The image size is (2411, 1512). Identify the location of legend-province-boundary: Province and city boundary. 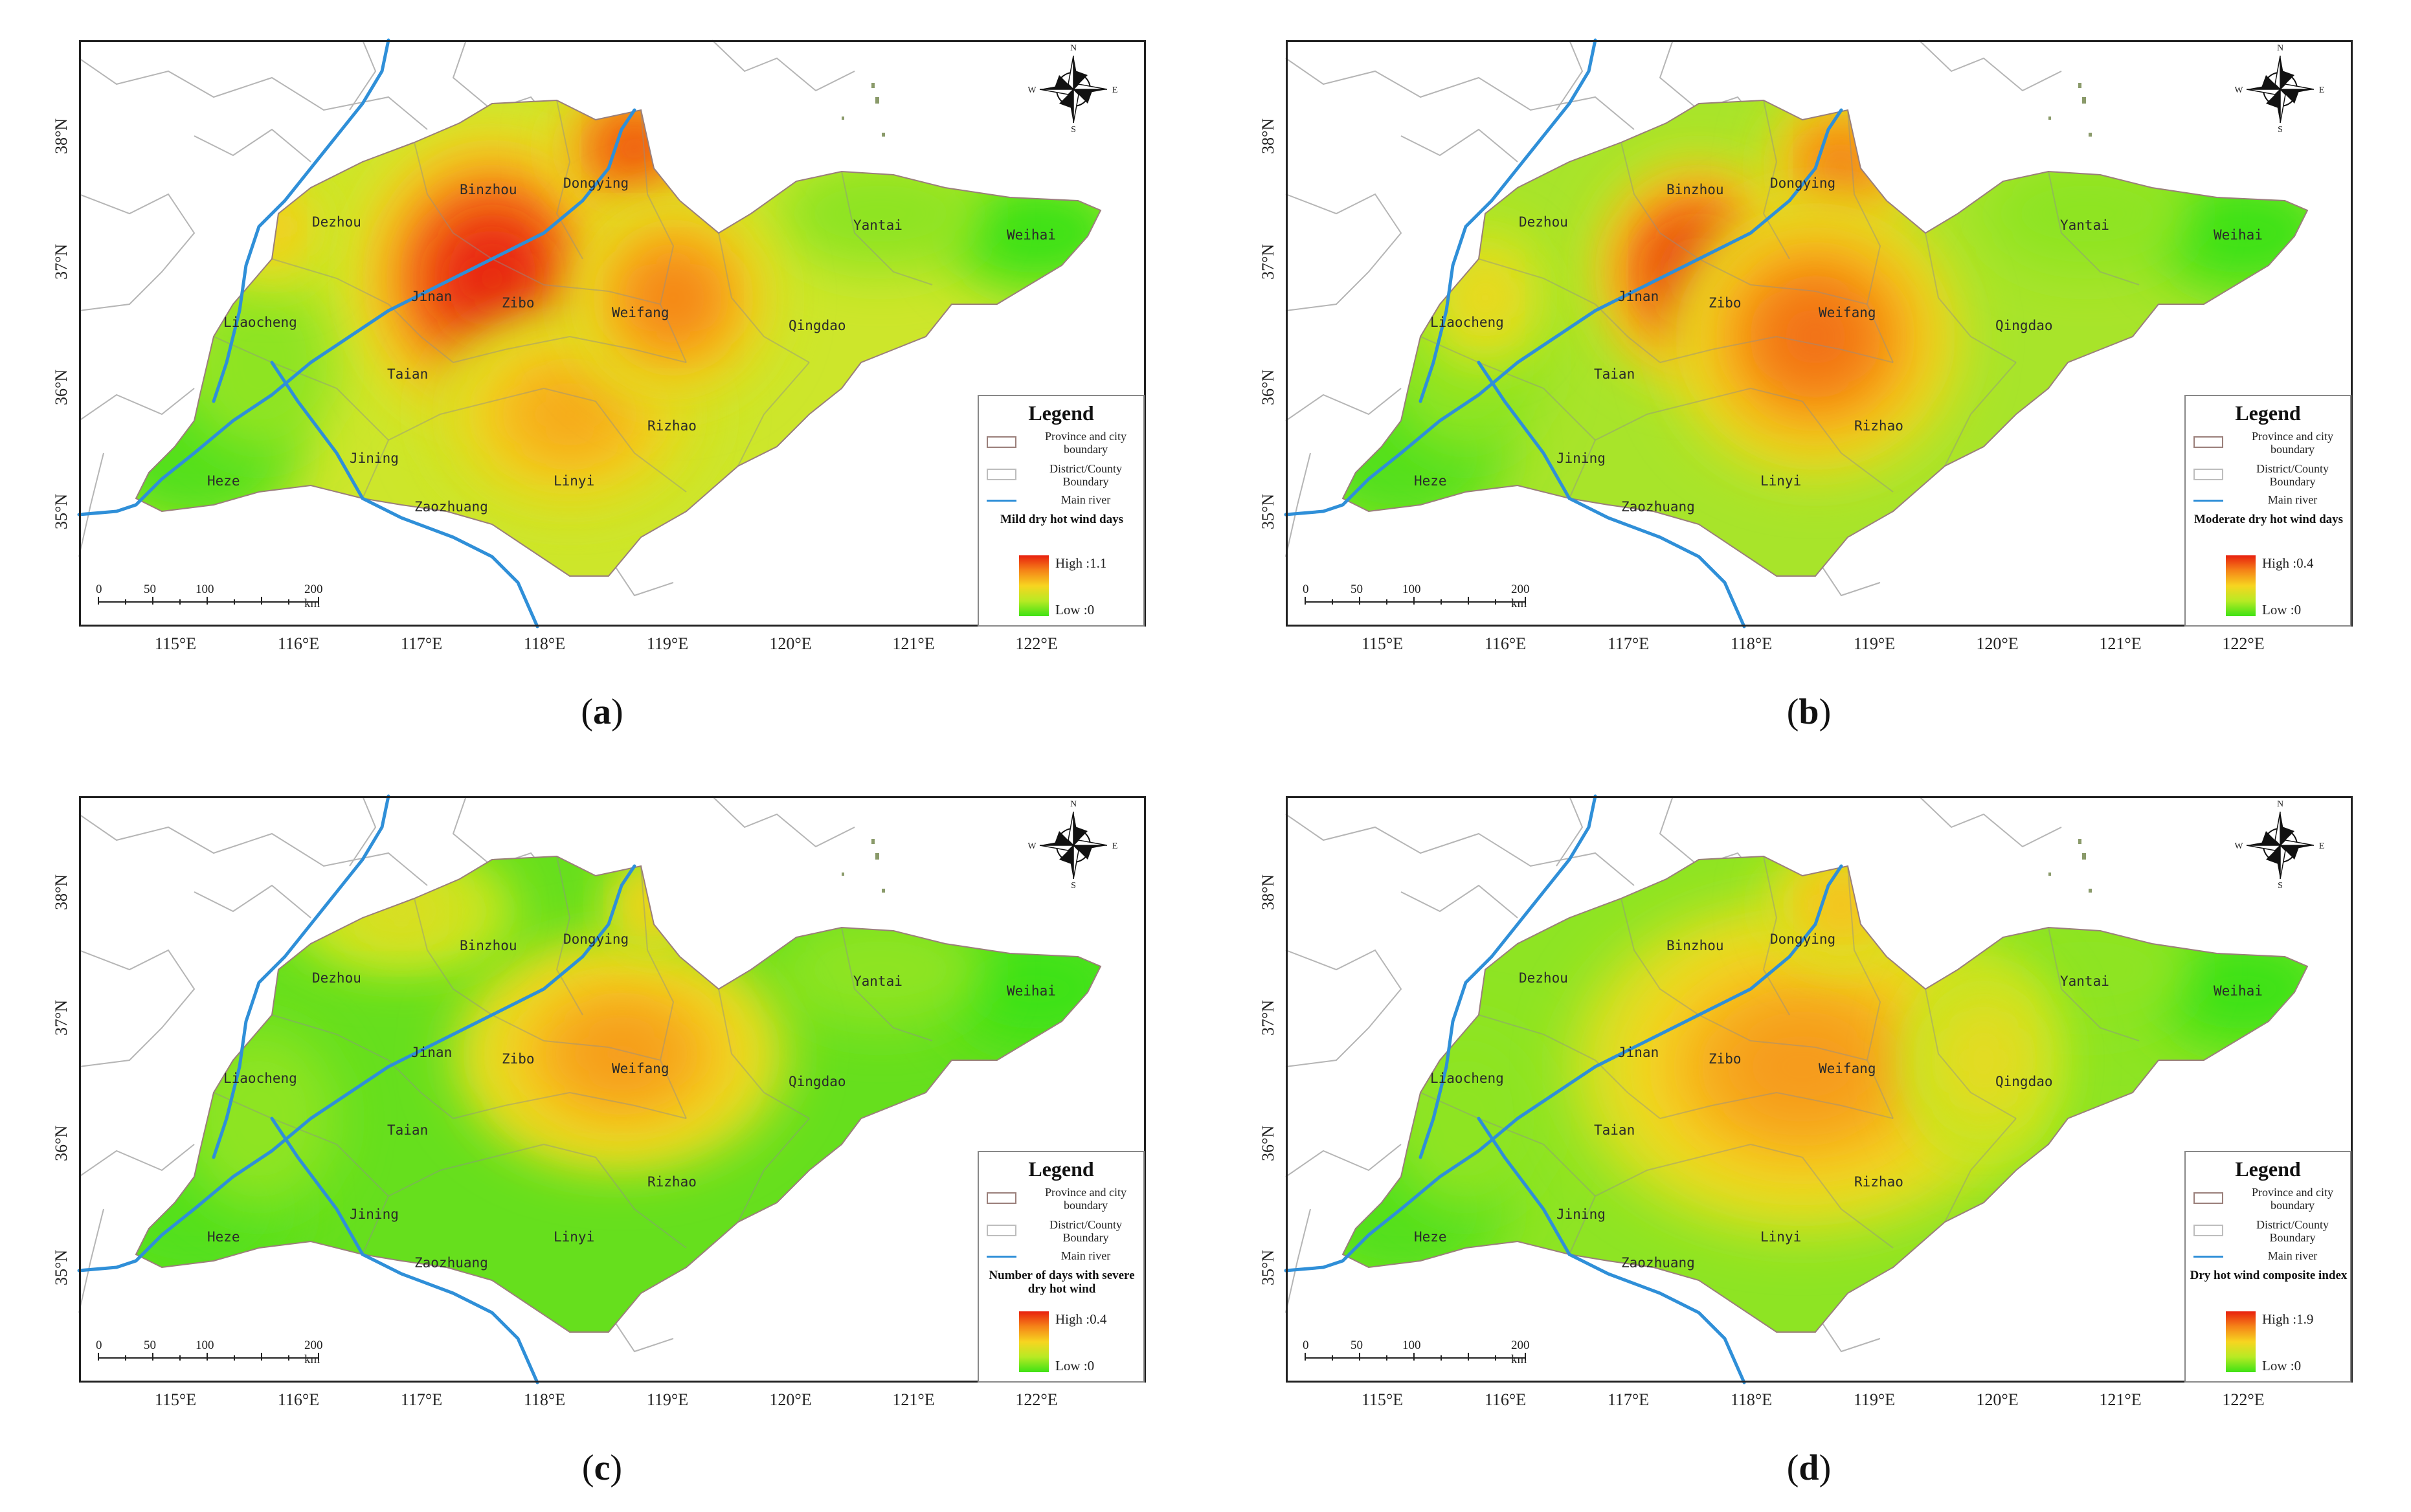
(2292, 1199).